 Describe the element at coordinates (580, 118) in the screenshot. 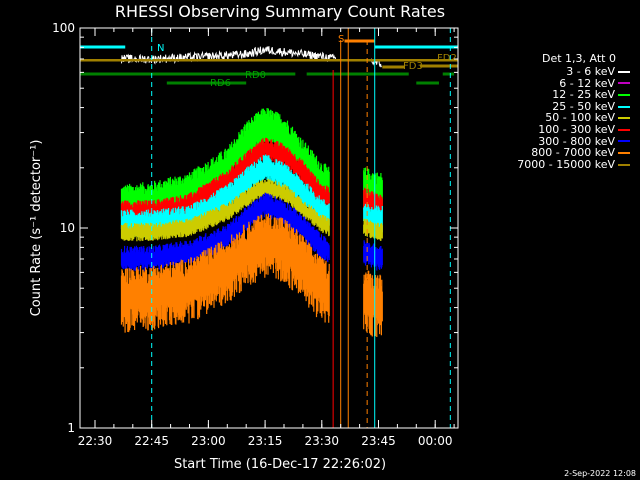

I see `legend-entry-label: 50 - 100 keV` at that location.